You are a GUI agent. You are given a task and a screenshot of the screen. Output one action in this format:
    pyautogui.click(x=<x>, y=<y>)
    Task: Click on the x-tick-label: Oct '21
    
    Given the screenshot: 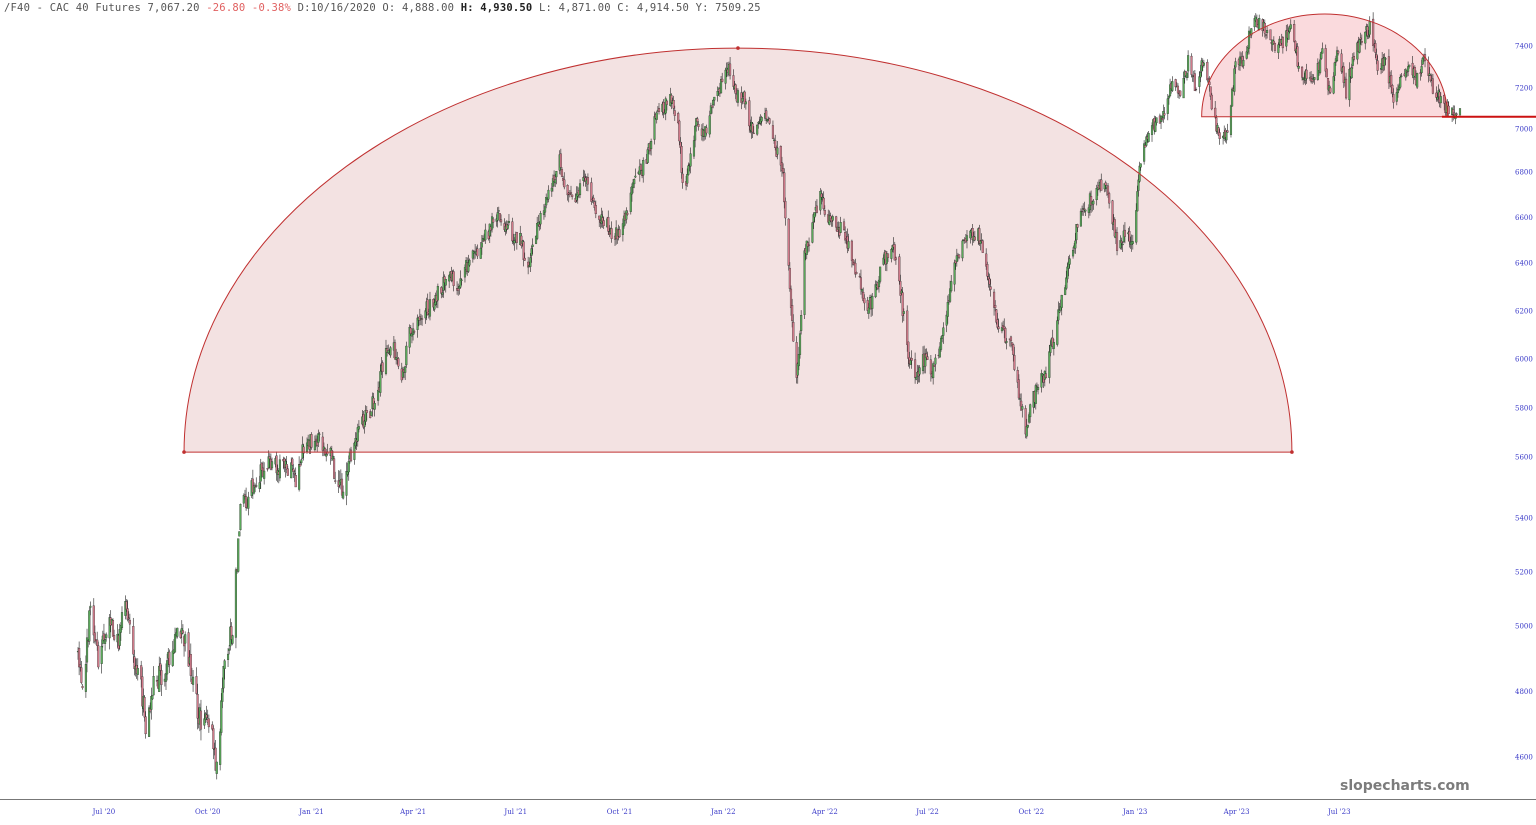 What is the action you would take?
    pyautogui.click(x=620, y=812)
    